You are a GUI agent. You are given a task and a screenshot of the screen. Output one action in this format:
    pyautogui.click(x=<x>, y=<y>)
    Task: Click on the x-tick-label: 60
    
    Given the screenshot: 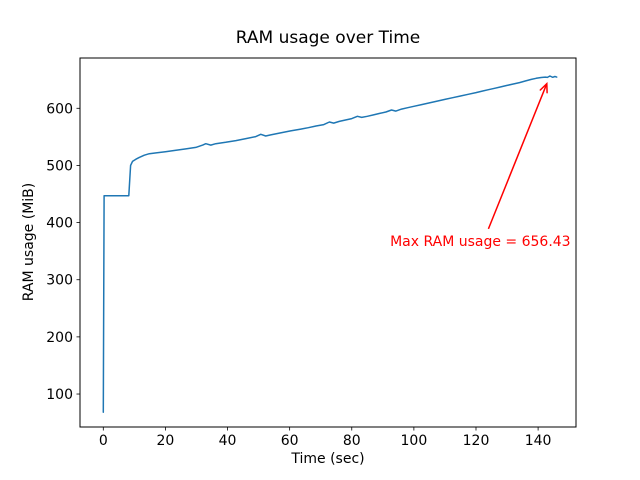 What is the action you would take?
    pyautogui.click(x=290, y=441)
    